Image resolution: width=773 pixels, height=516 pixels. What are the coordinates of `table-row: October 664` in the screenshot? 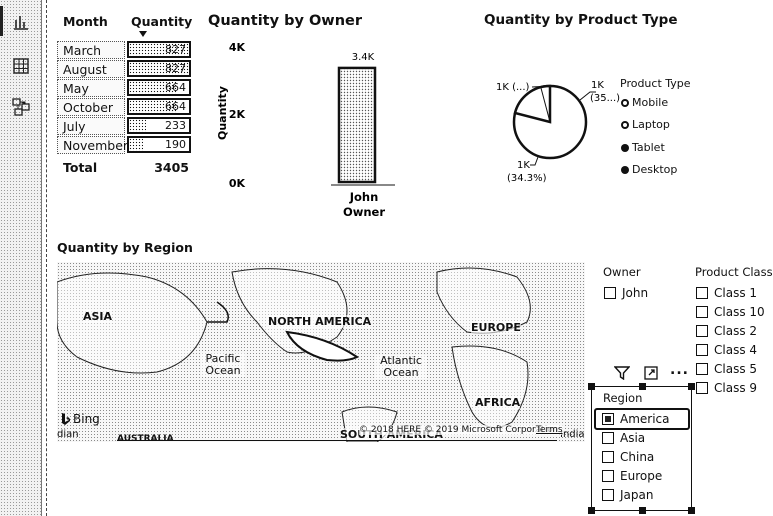 It's located at (127, 106).